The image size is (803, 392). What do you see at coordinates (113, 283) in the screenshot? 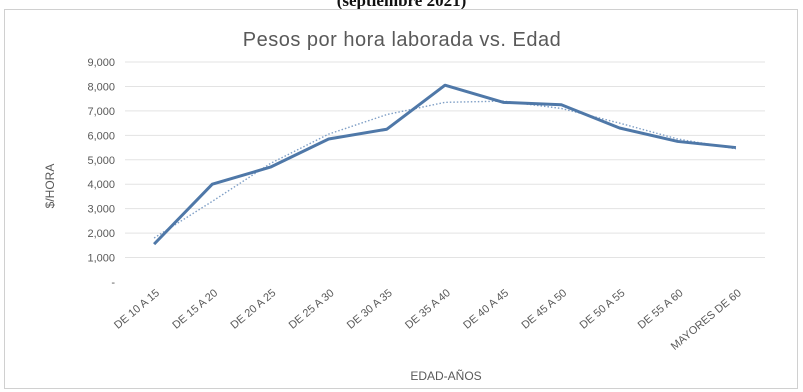
I see `y-tick-label: -` at bounding box center [113, 283].